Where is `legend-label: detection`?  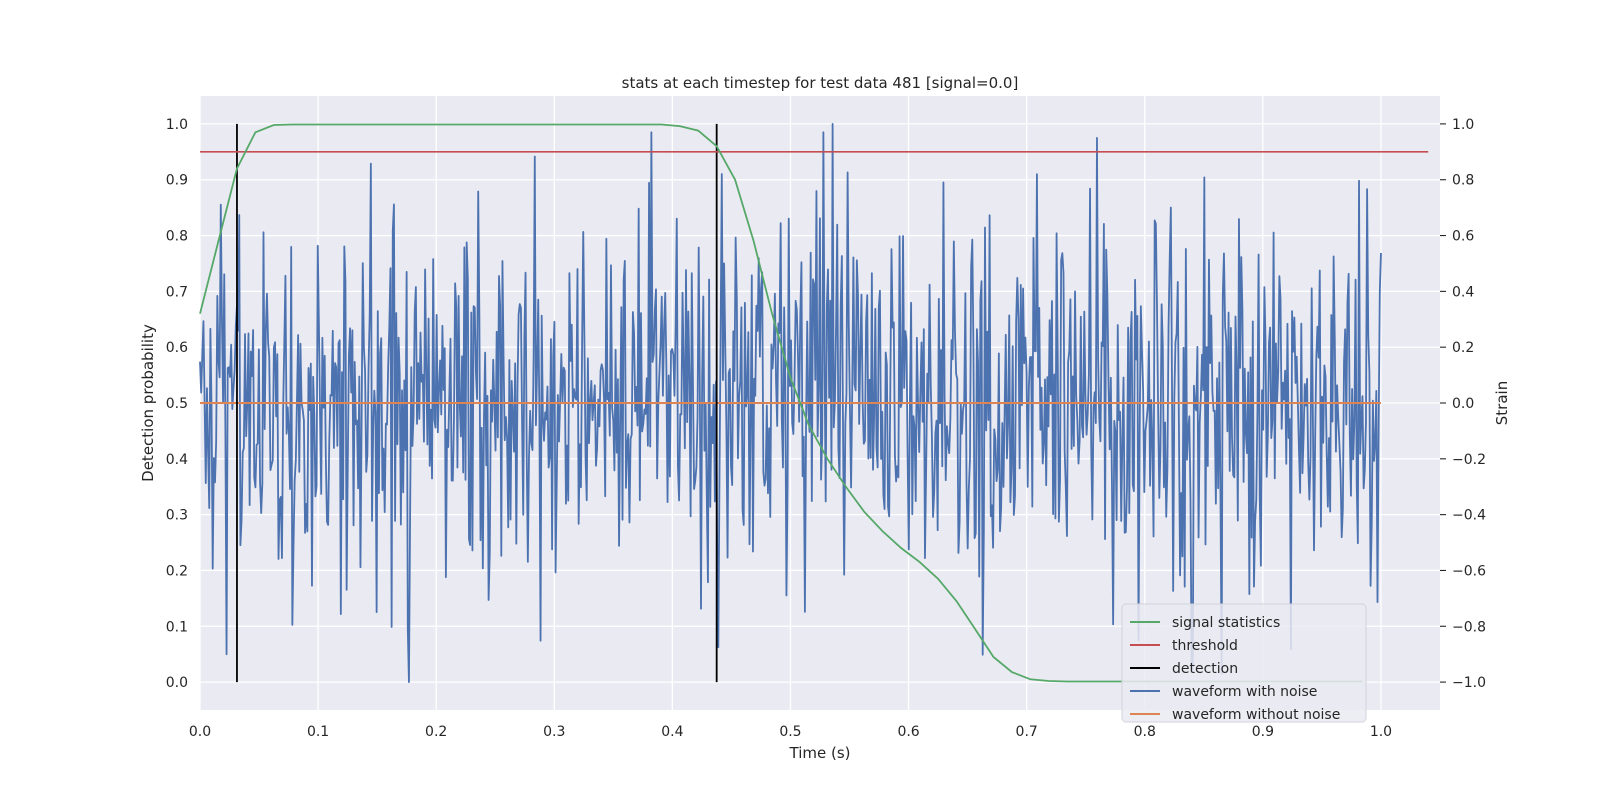
legend-label: detection is located at coordinates (1205, 669).